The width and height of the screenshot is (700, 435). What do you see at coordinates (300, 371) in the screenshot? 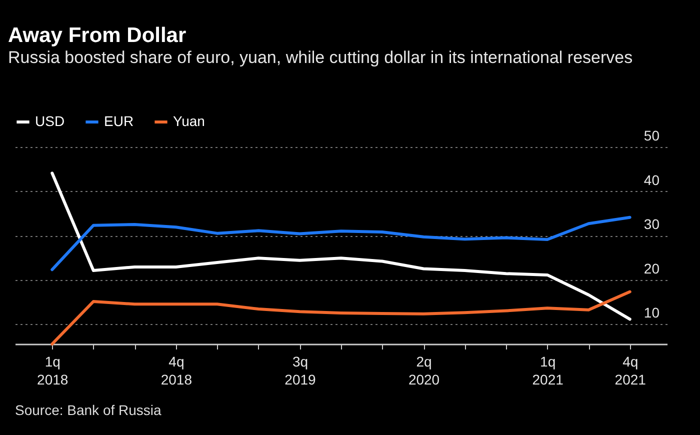
I see `x-tick-label: 3q 2019` at bounding box center [300, 371].